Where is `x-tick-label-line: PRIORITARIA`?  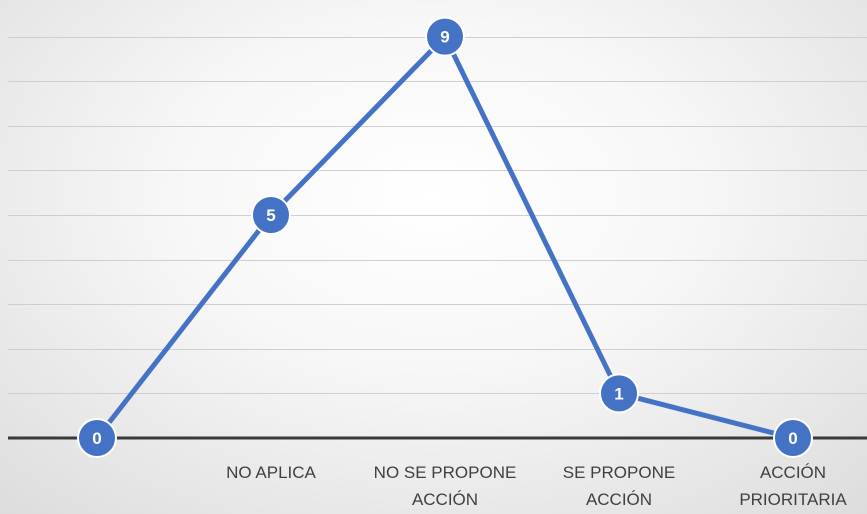
x-tick-label-line: PRIORITARIA is located at coordinates (793, 499).